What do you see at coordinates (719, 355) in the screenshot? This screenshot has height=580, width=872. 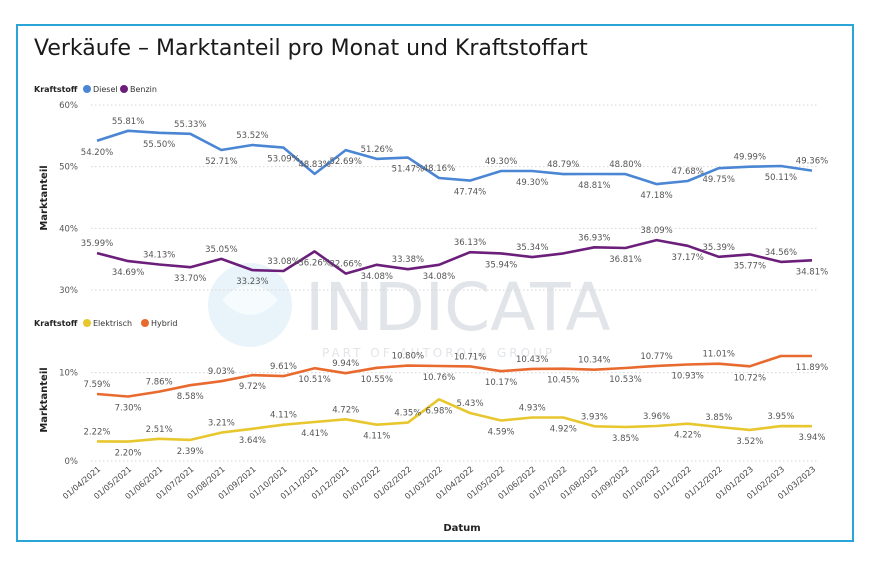 I see `data-label-hybrid: 11.01%` at bounding box center [719, 355].